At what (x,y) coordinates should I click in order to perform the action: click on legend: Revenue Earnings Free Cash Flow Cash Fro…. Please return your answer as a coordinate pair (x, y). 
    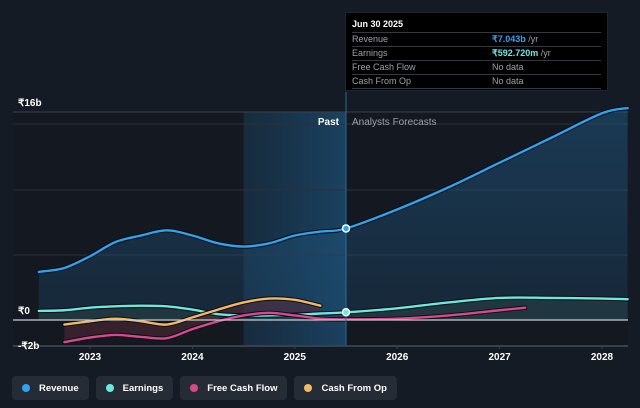
    Looking at the image, I should click on (204, 388).